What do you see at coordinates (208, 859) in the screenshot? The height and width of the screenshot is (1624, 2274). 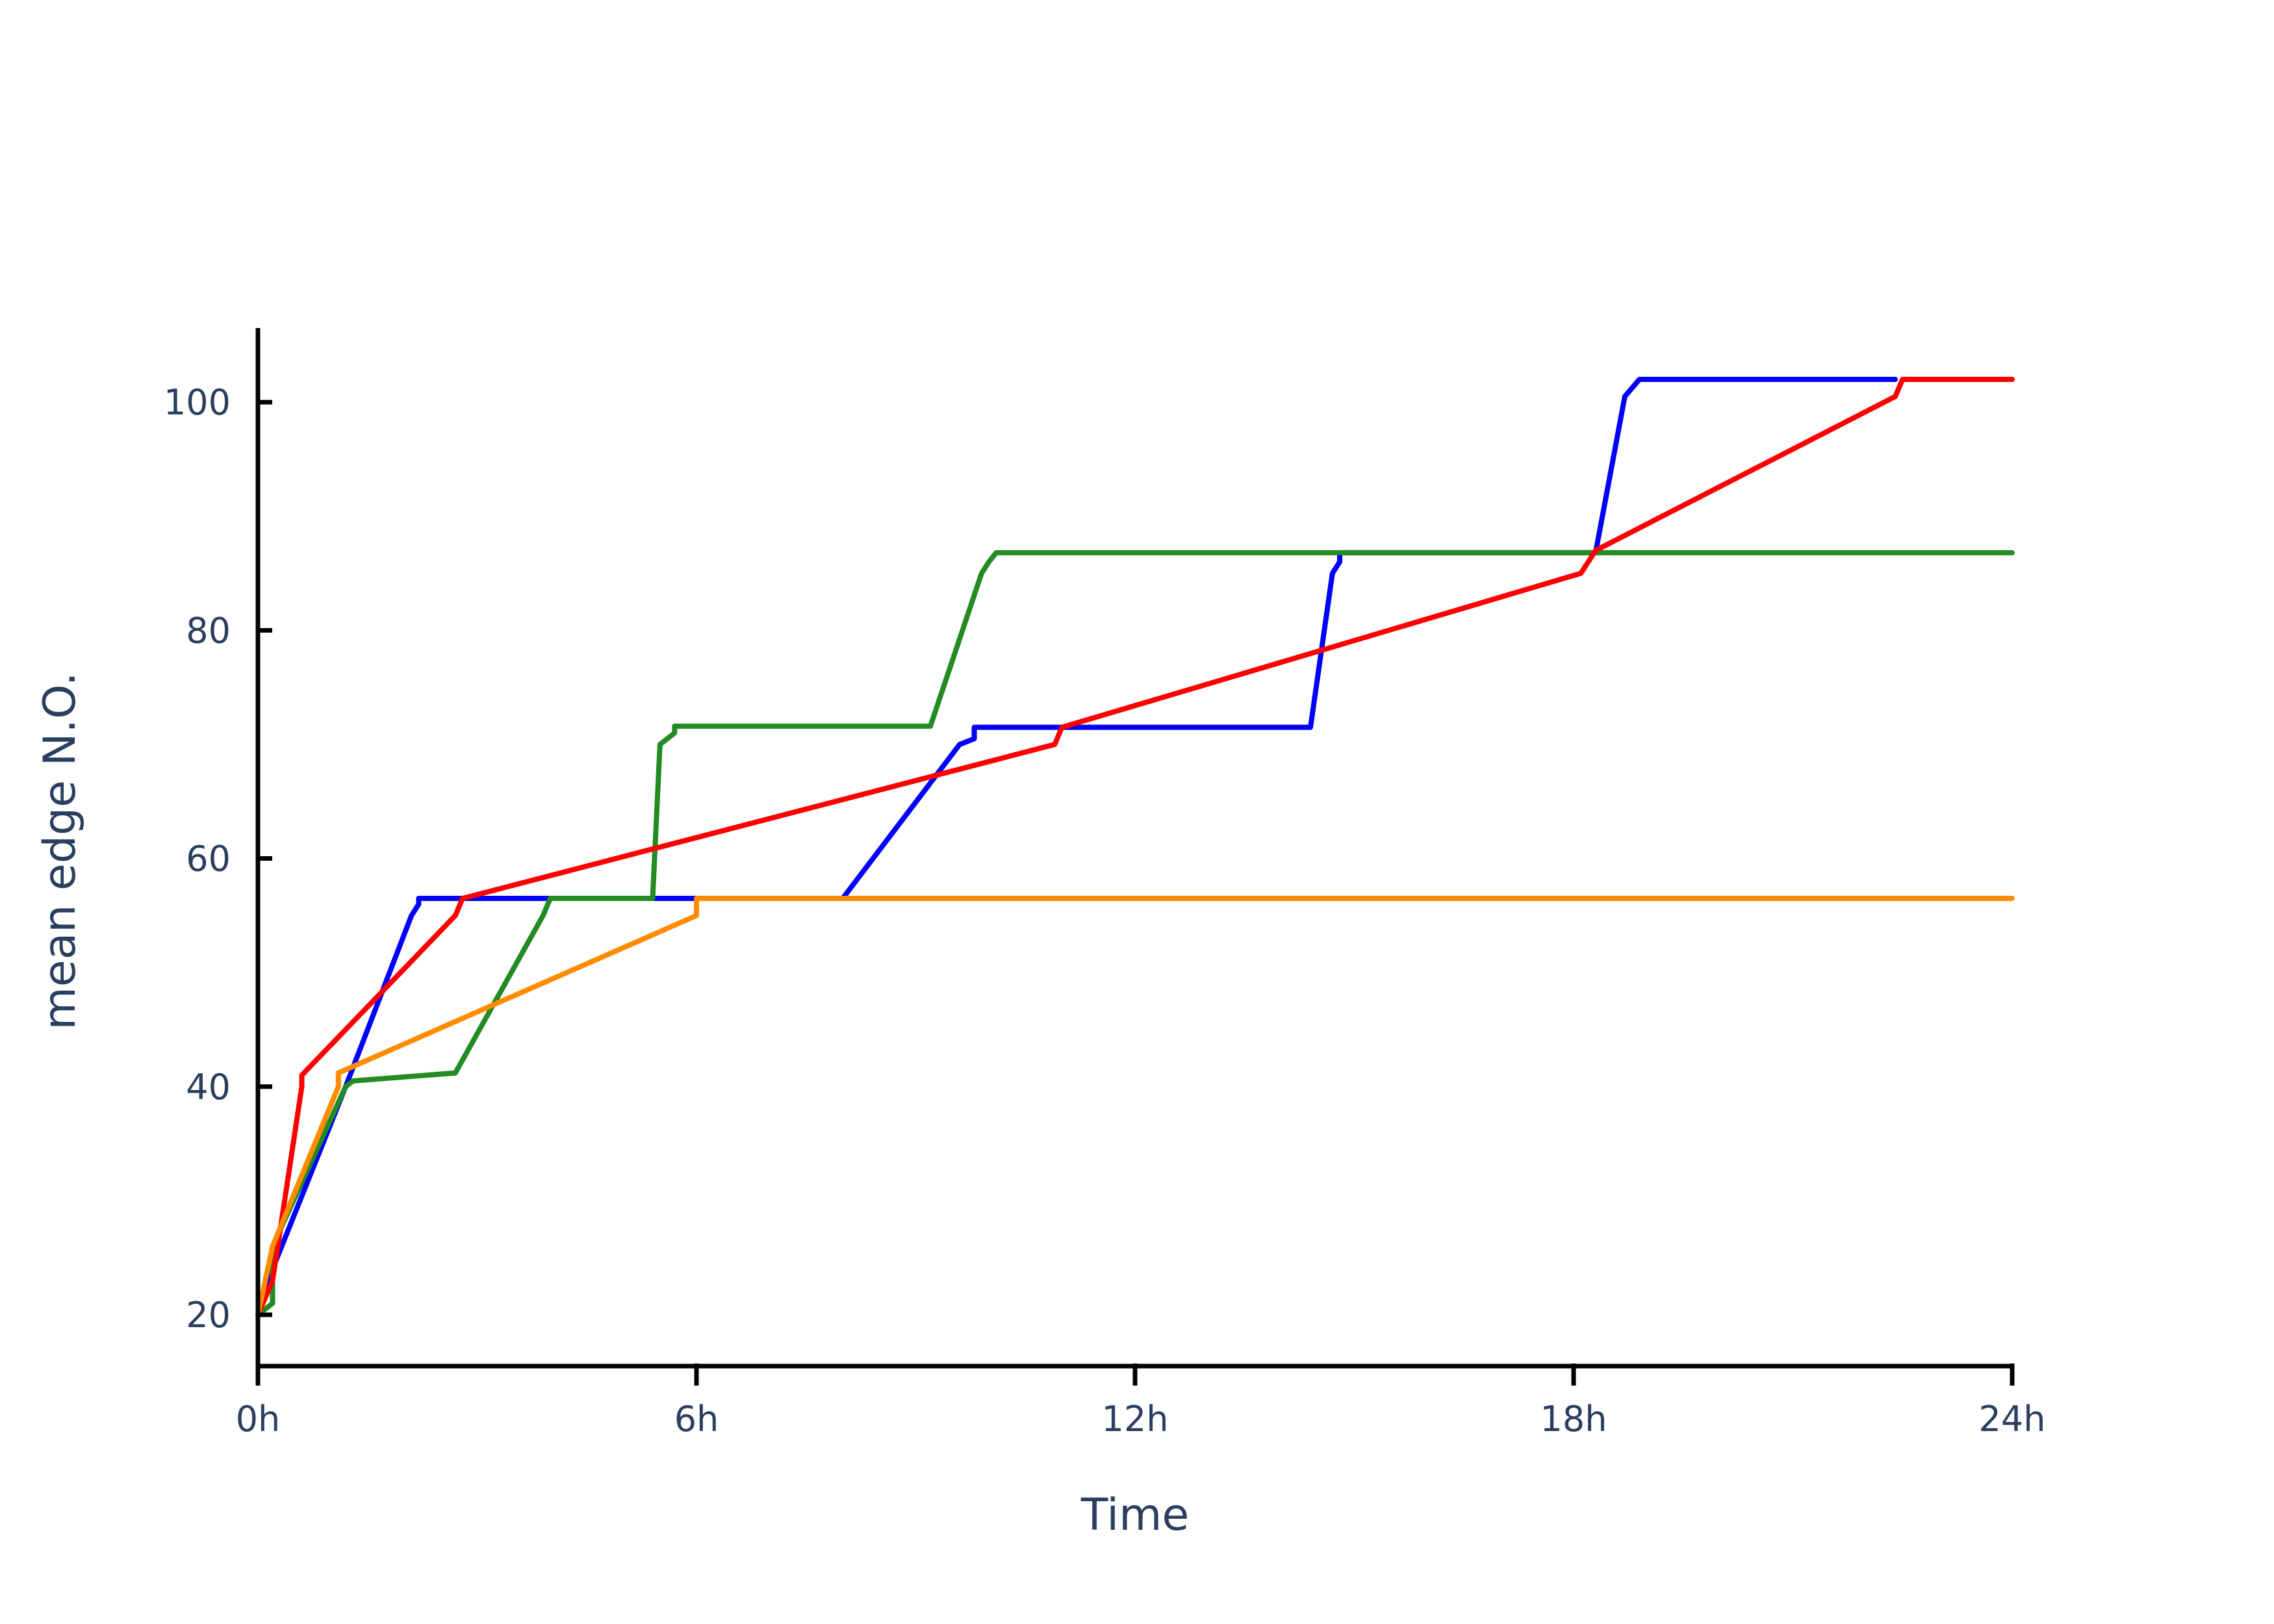 I see `y-tick-label: 60` at bounding box center [208, 859].